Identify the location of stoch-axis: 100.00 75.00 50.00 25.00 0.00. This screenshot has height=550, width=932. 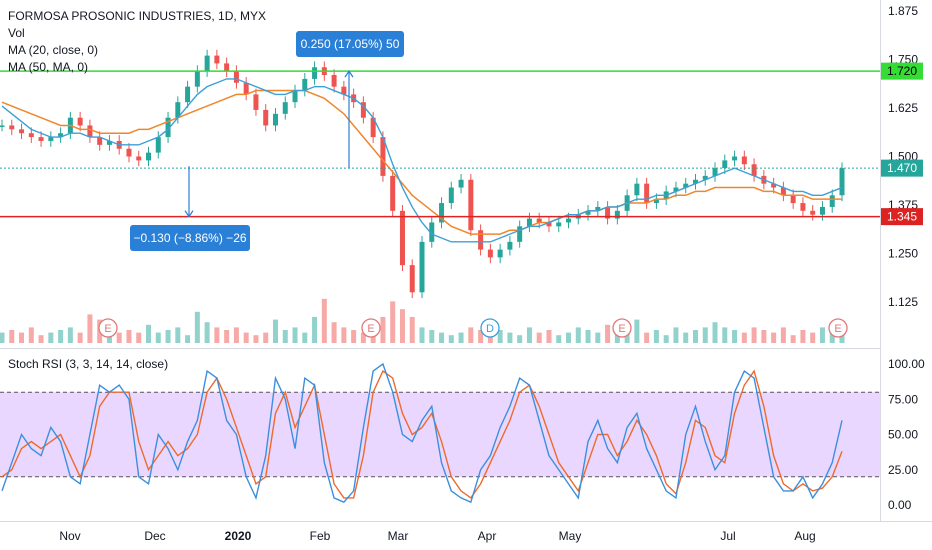
(906, 434).